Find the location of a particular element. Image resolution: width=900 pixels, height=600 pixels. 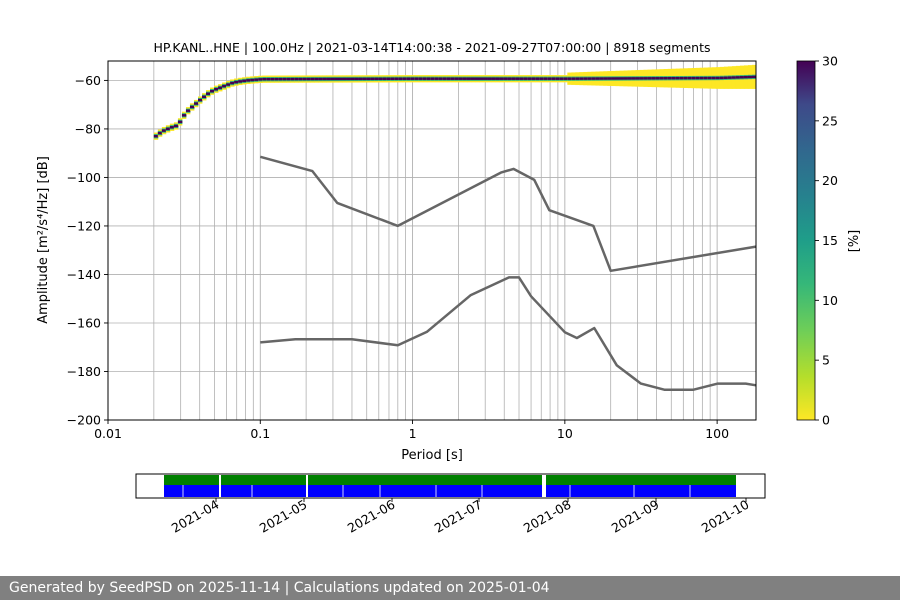

timeline-gap is located at coordinates (307, 486).